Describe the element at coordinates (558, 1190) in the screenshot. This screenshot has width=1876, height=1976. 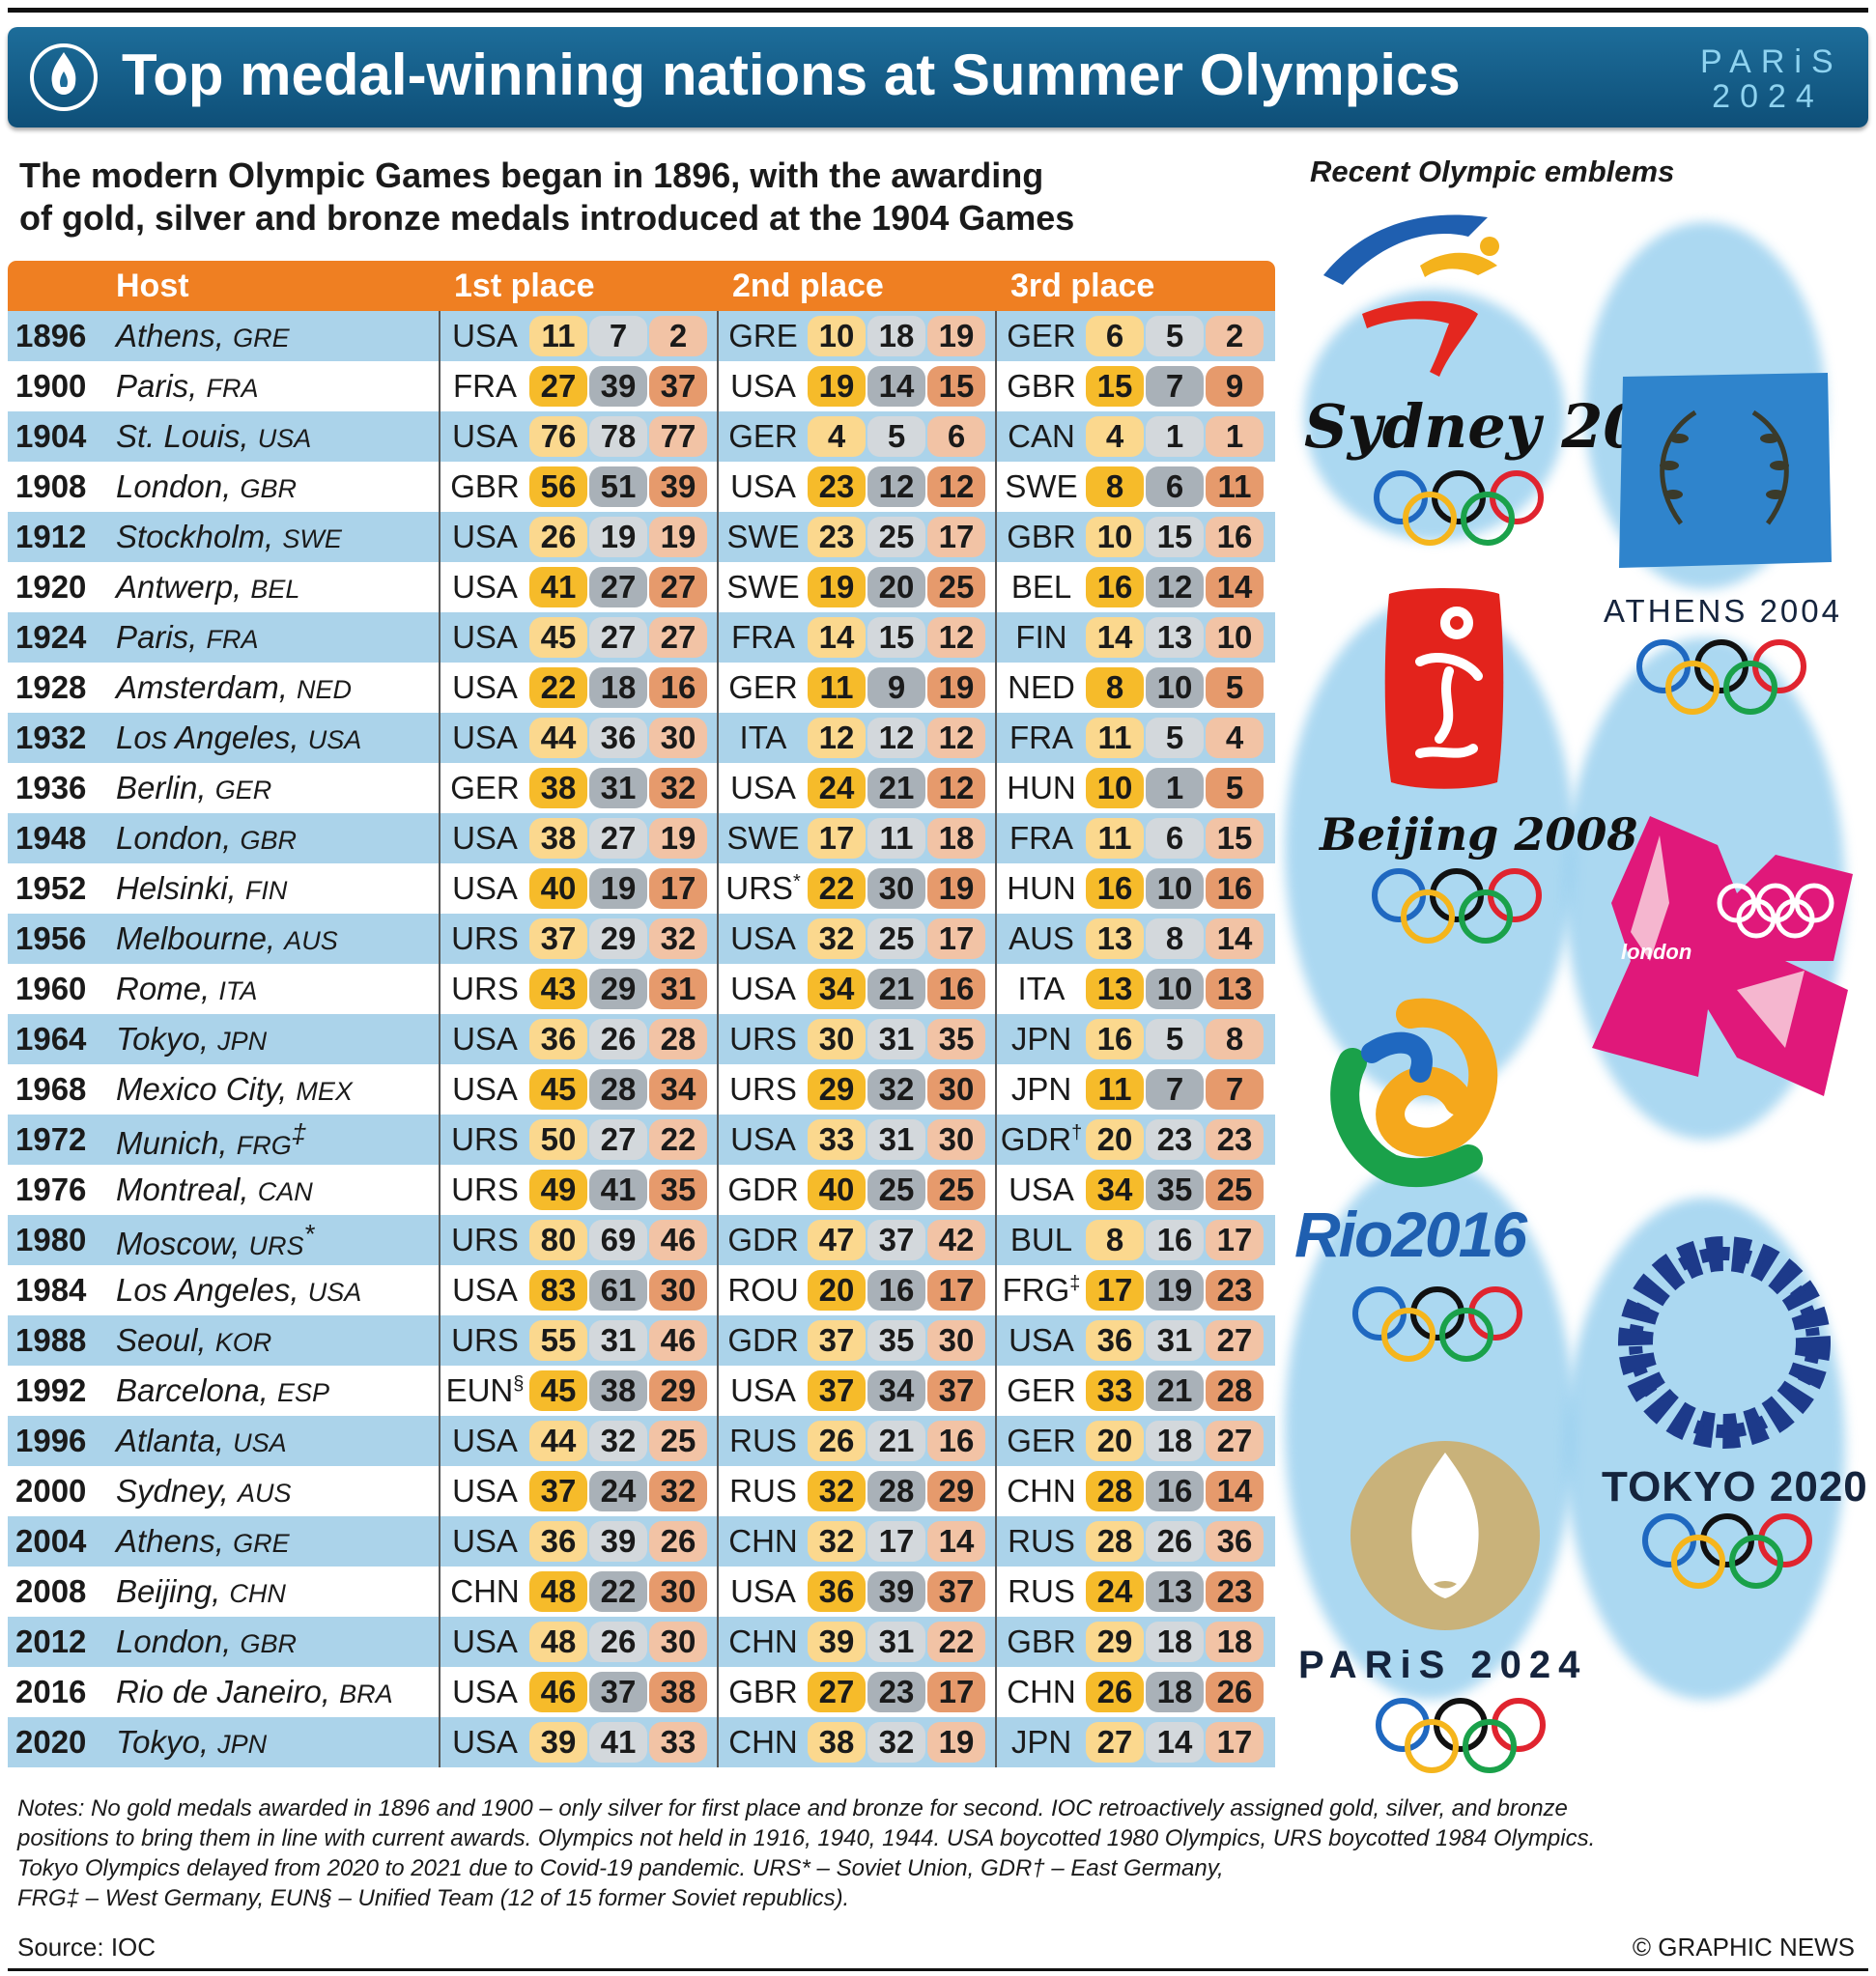
I see `gold-count: 49` at that location.